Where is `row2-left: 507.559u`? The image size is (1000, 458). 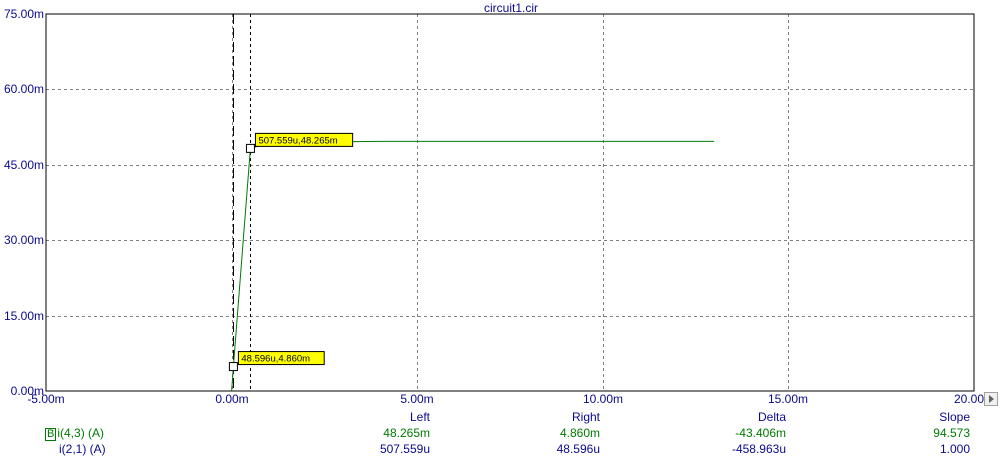 row2-left: 507.559u is located at coordinates (404, 449).